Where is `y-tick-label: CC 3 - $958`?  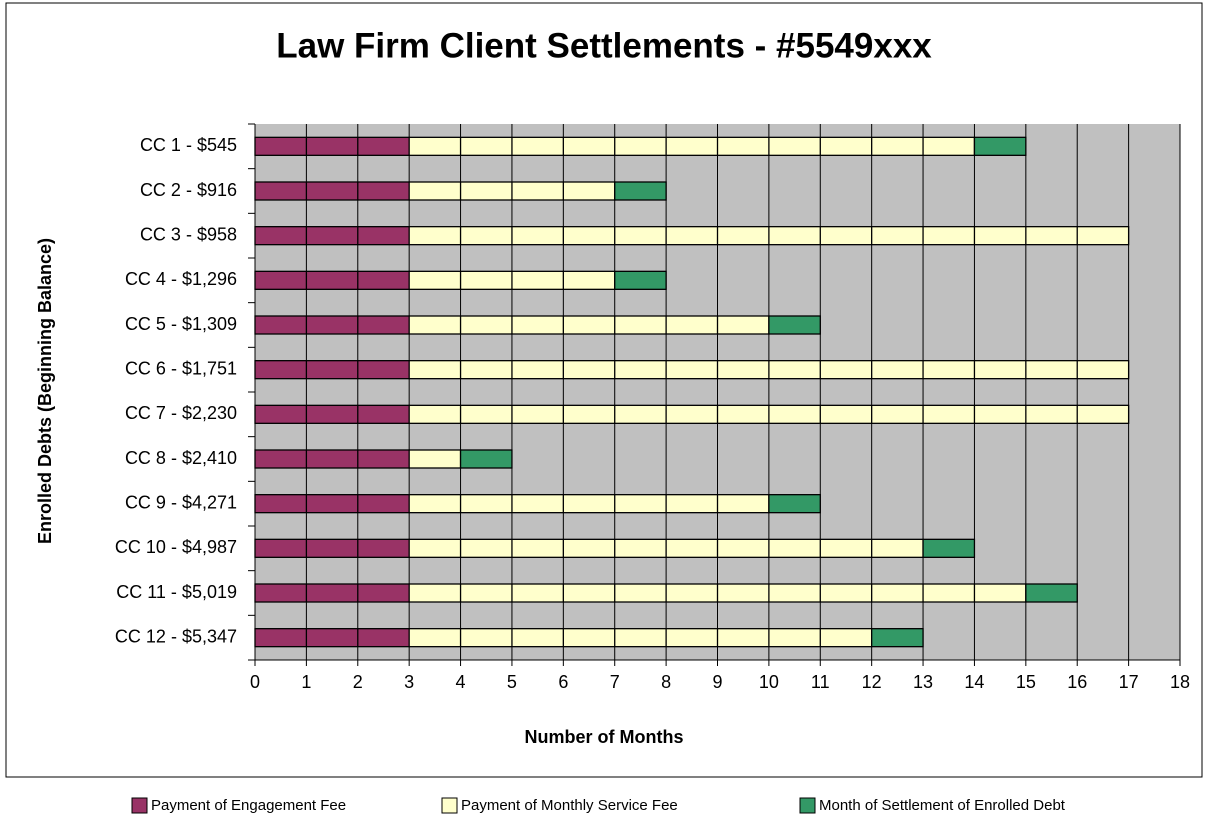 y-tick-label: CC 3 - $958 is located at coordinates (188, 234).